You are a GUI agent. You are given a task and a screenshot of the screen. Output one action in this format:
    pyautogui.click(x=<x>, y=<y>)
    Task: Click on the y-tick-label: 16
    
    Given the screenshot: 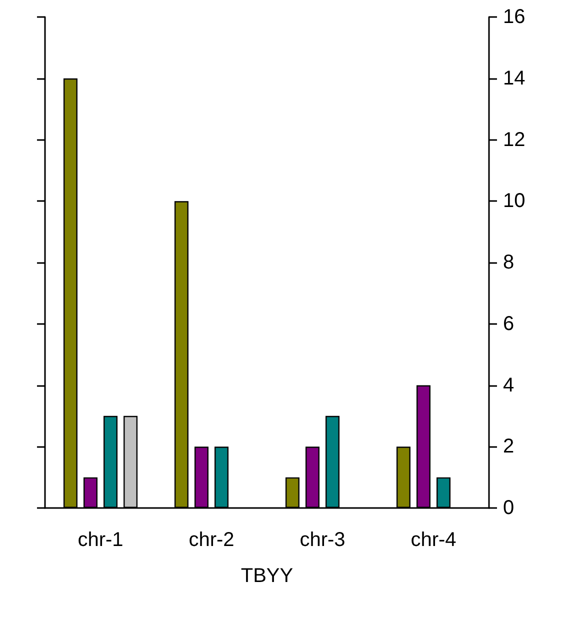 What is the action you would take?
    pyautogui.click(x=514, y=17)
    